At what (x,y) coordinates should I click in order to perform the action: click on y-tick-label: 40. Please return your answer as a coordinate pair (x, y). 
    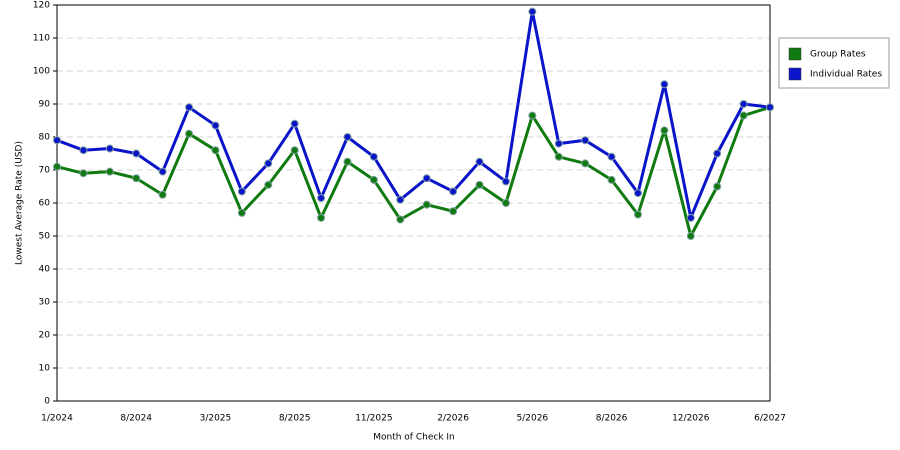
    Looking at the image, I should click on (45, 270).